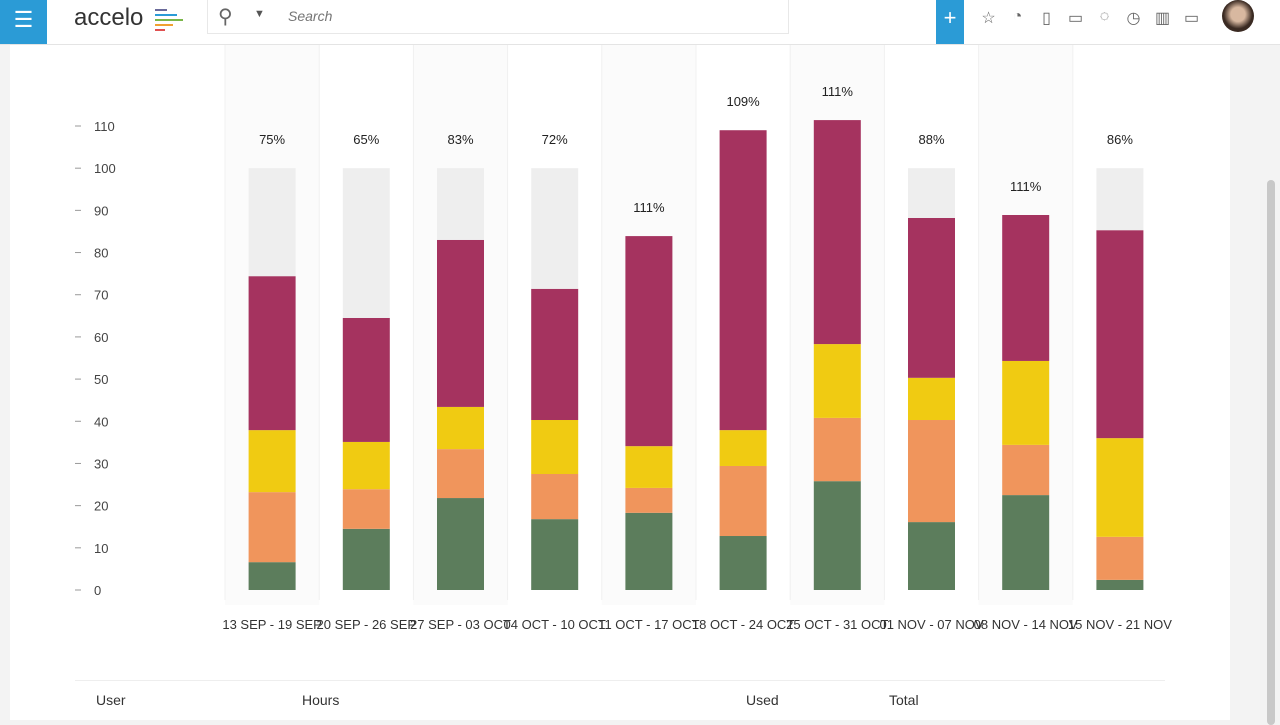 The height and width of the screenshot is (725, 1280). What do you see at coordinates (101, 253) in the screenshot?
I see `y-tick-label: 80` at bounding box center [101, 253].